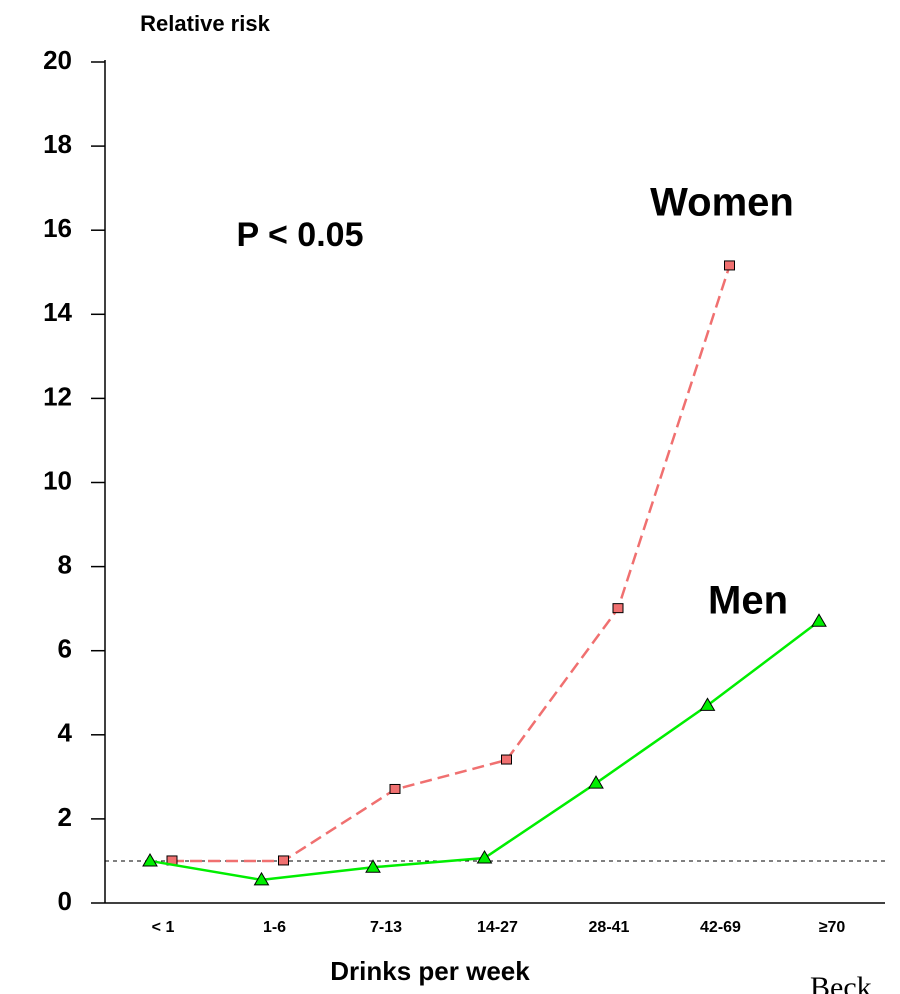 The height and width of the screenshot is (994, 900). Describe the element at coordinates (609, 927) in the screenshot. I see `x-tick-label: 28-41` at that location.